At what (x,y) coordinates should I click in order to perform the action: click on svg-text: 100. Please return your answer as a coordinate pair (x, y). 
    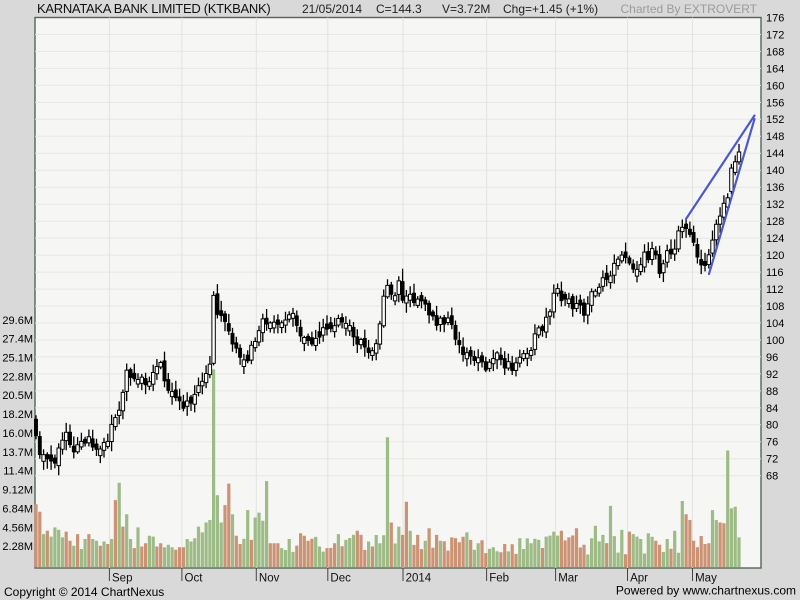
    Looking at the image, I should click on (775, 341).